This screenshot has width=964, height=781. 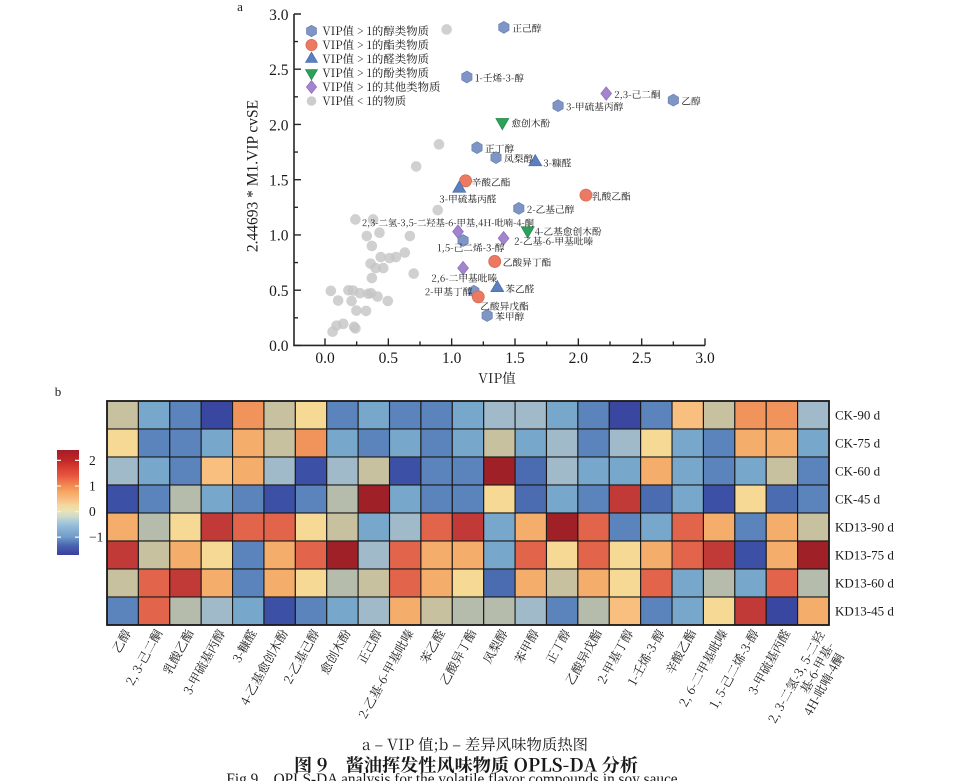 I want to click on svg-text: CK-60 d, so click(x=858, y=471).